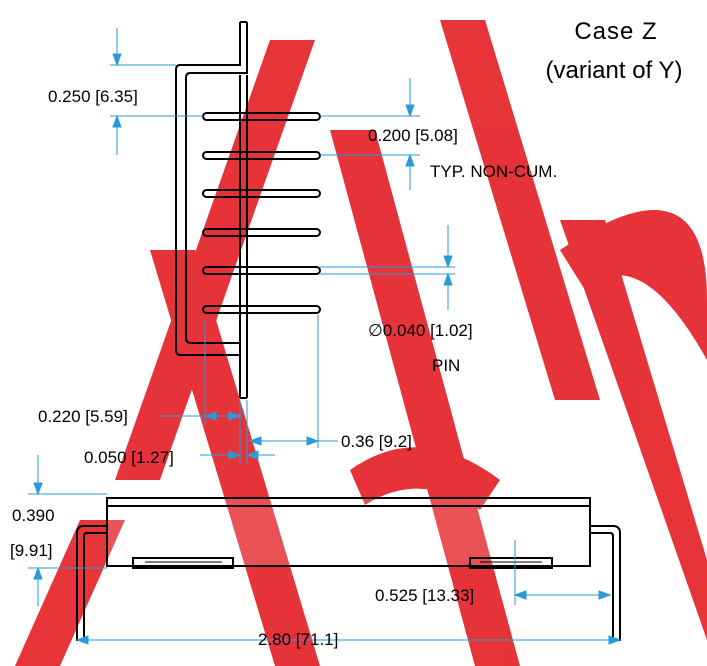 Image resolution: width=707 pixels, height=666 pixels. Describe the element at coordinates (493, 171) in the screenshot. I see `dim-pitch-note: TYP. NON-CUM.` at that location.